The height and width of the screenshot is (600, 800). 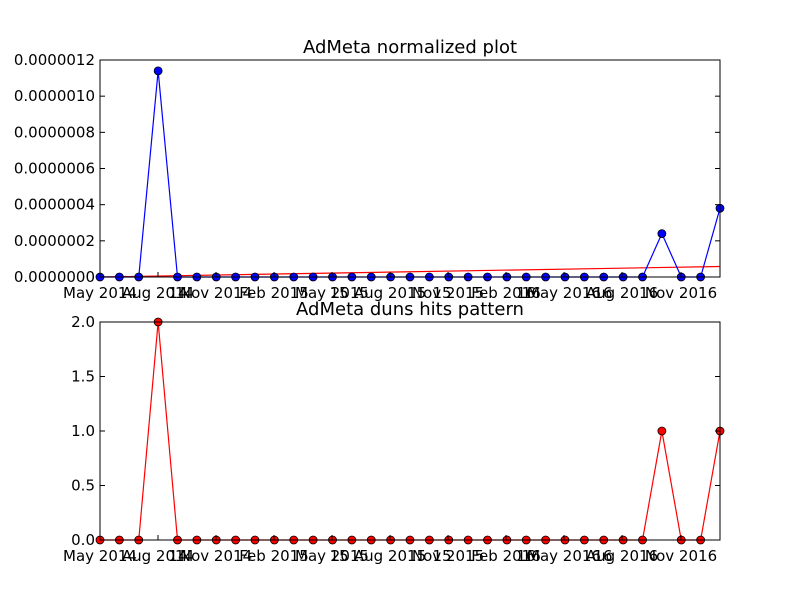 What do you see at coordinates (410, 309) in the screenshot?
I see `chart-title: AdMeta duns hits pattern` at bounding box center [410, 309].